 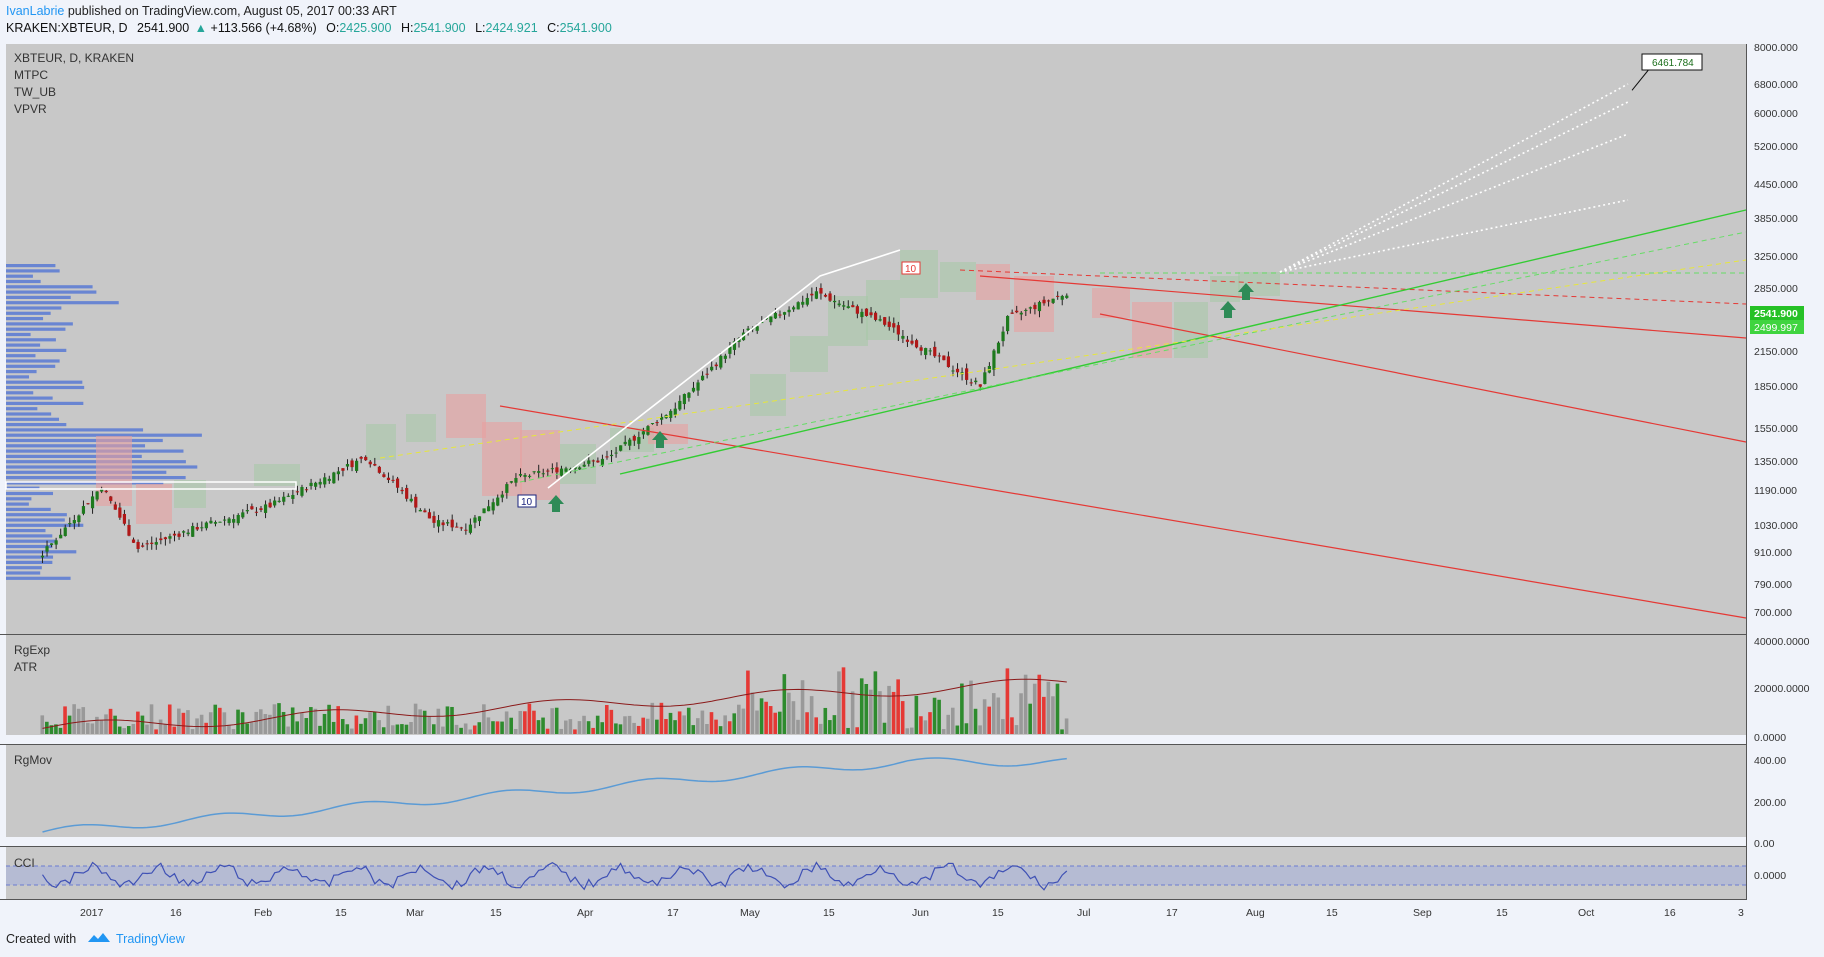 I want to click on legend-cci: CCI, so click(x=24, y=863).